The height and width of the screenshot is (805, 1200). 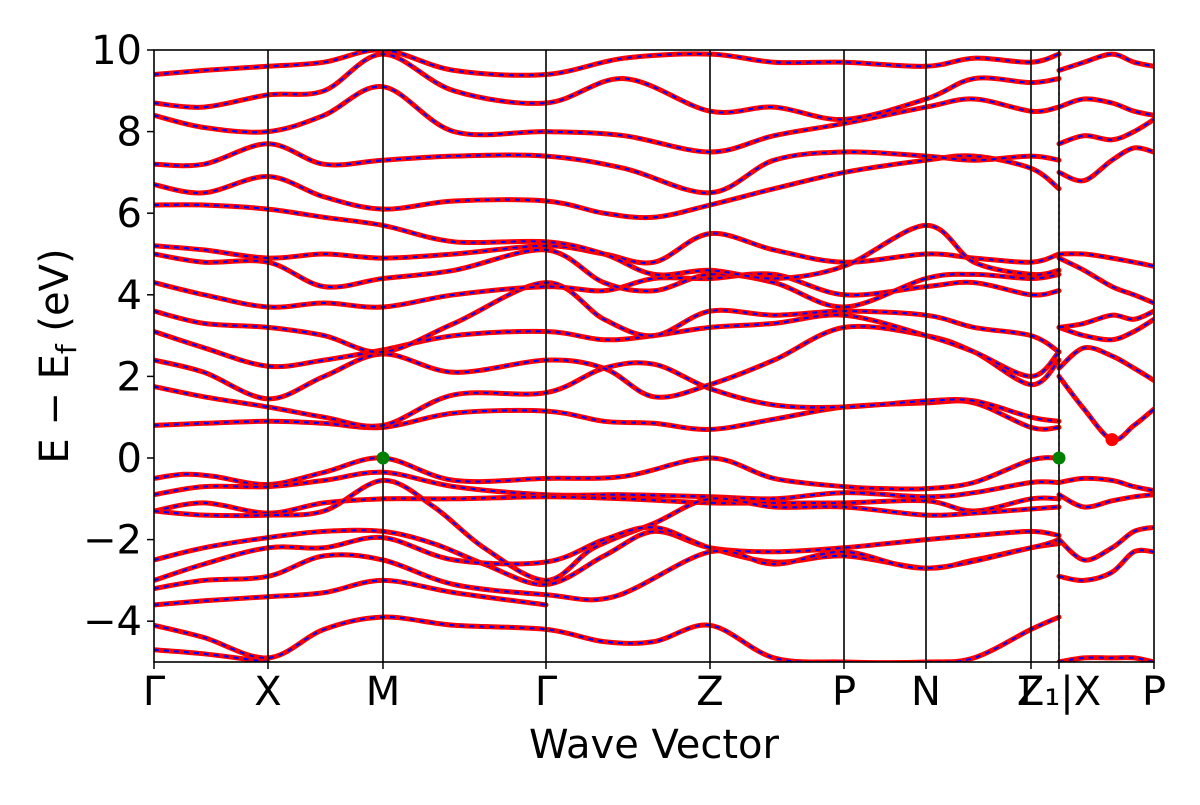 What do you see at coordinates (844, 692) in the screenshot?
I see `x-tick-label-5: P` at bounding box center [844, 692].